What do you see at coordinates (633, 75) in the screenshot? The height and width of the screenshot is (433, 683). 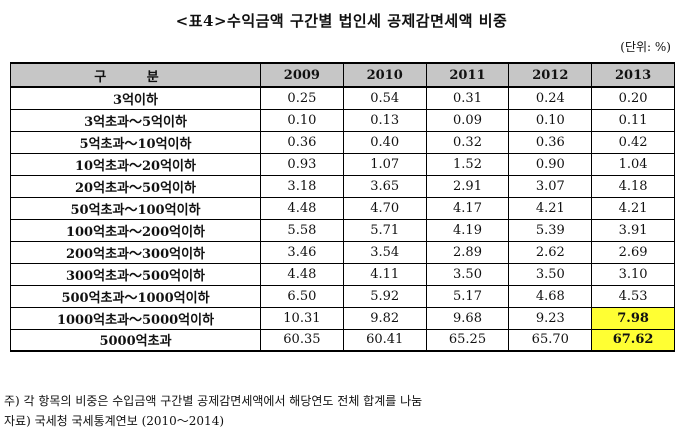 I see `header-year: 2013` at bounding box center [633, 75].